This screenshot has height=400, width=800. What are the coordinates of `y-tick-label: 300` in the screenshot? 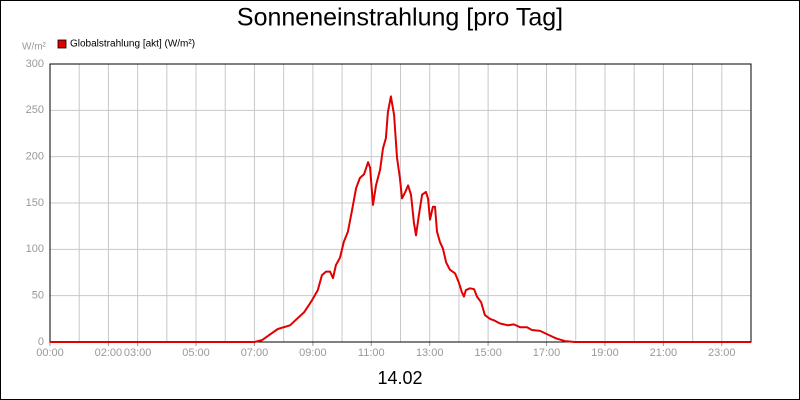 It's located at (35, 64).